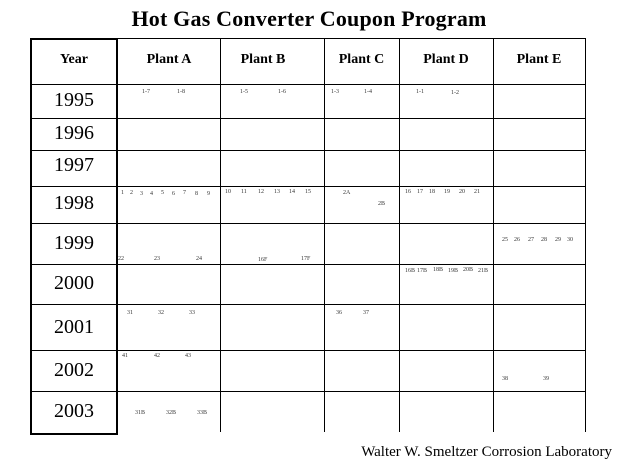 Image resolution: width=618 pixels, height=471 pixels. What do you see at coordinates (505, 240) in the screenshot?
I see `coupon-label: 25` at bounding box center [505, 240].